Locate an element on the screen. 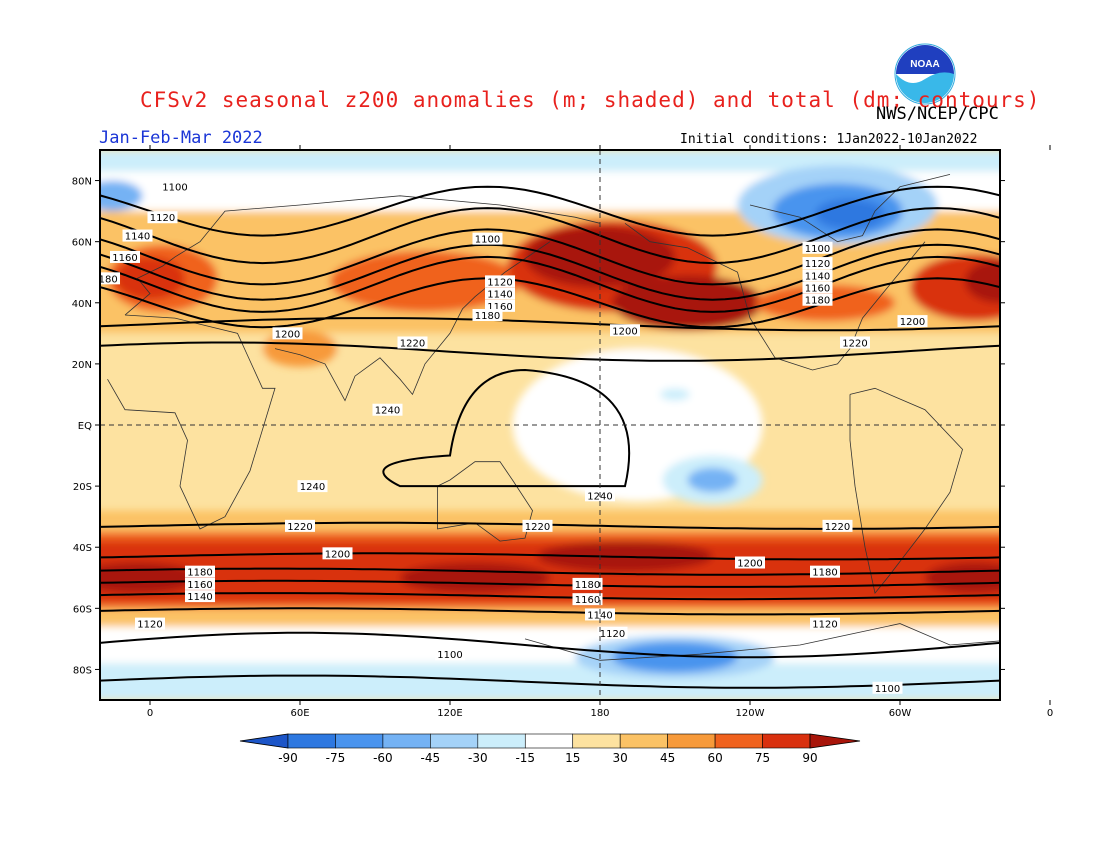 This screenshot has width=1100, height=850. contour-label-9: 1180 is located at coordinates (487, 316).